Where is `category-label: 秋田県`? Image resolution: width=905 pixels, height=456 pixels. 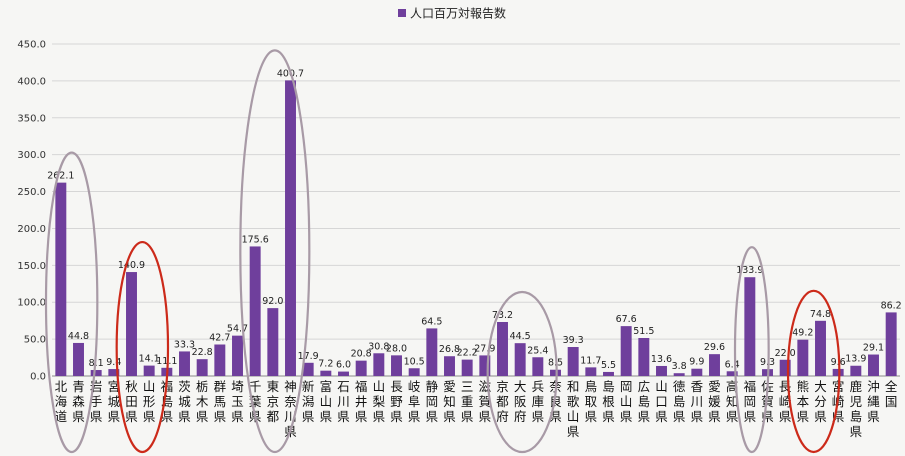
category-label: 秋田県 is located at coordinates (131, 401).